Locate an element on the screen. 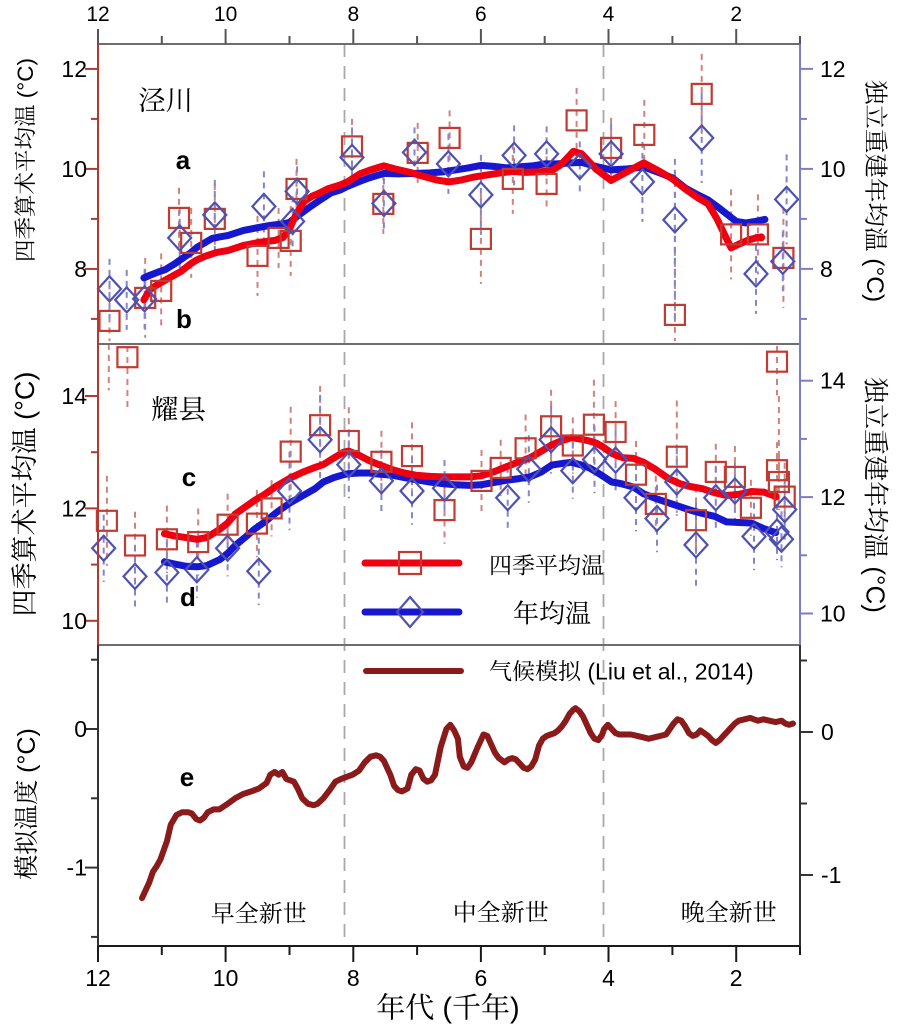  svg-text: (Liu et al., 2014) is located at coordinates (670, 671).